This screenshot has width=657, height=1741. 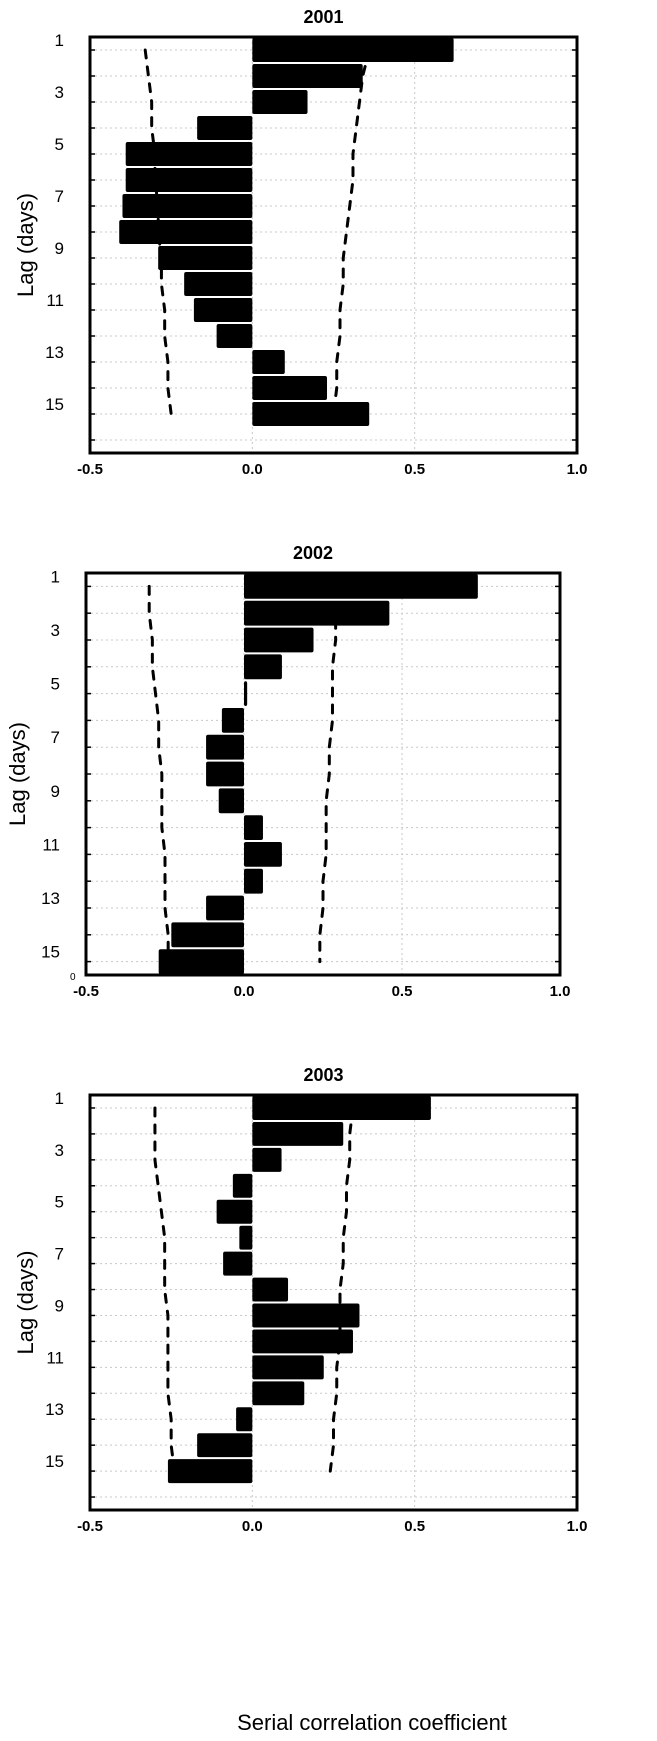 I want to click on chart-title: 2001, so click(x=323, y=17).